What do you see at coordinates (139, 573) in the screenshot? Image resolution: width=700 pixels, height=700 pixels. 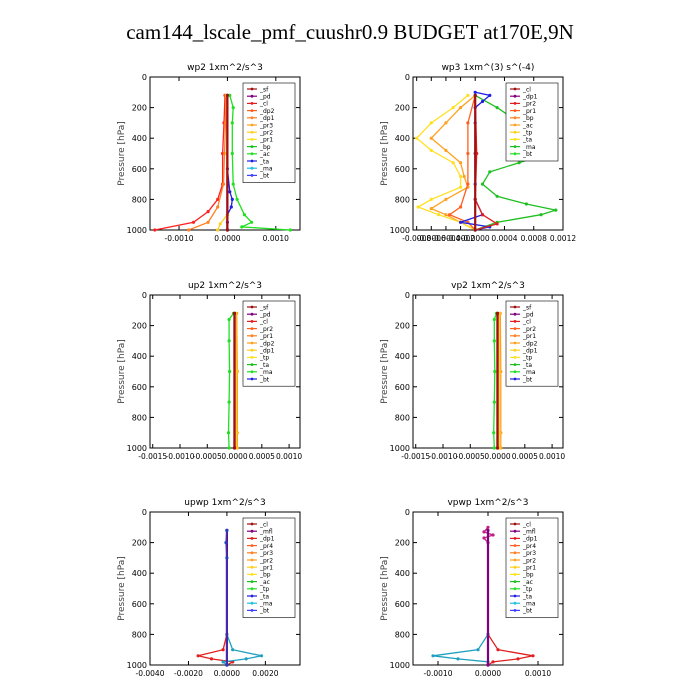 I see `y-tick-label: 400` at bounding box center [139, 573].